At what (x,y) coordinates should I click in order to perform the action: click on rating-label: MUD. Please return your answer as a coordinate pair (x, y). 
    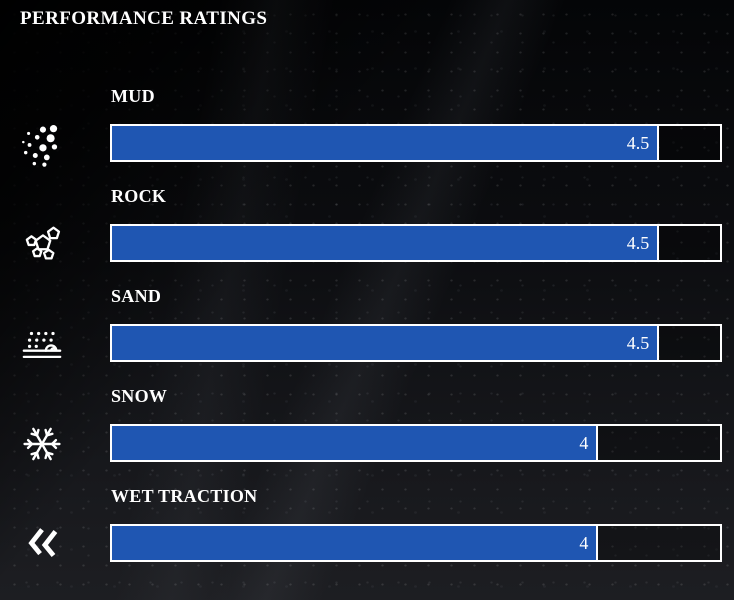
    Looking at the image, I should click on (133, 96).